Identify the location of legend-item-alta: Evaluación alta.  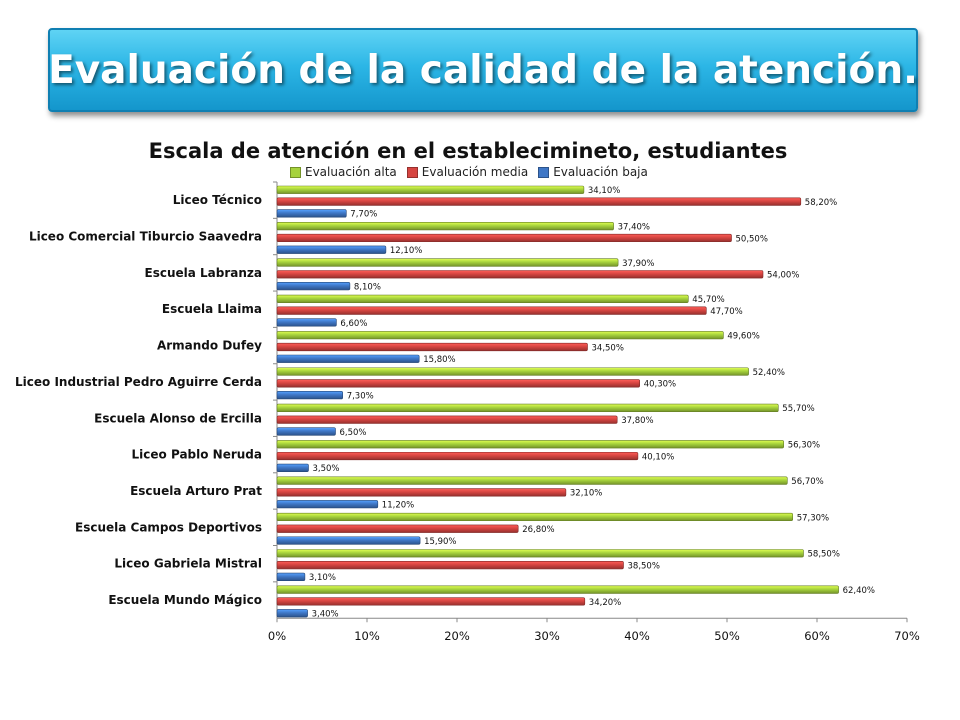
(343, 172).